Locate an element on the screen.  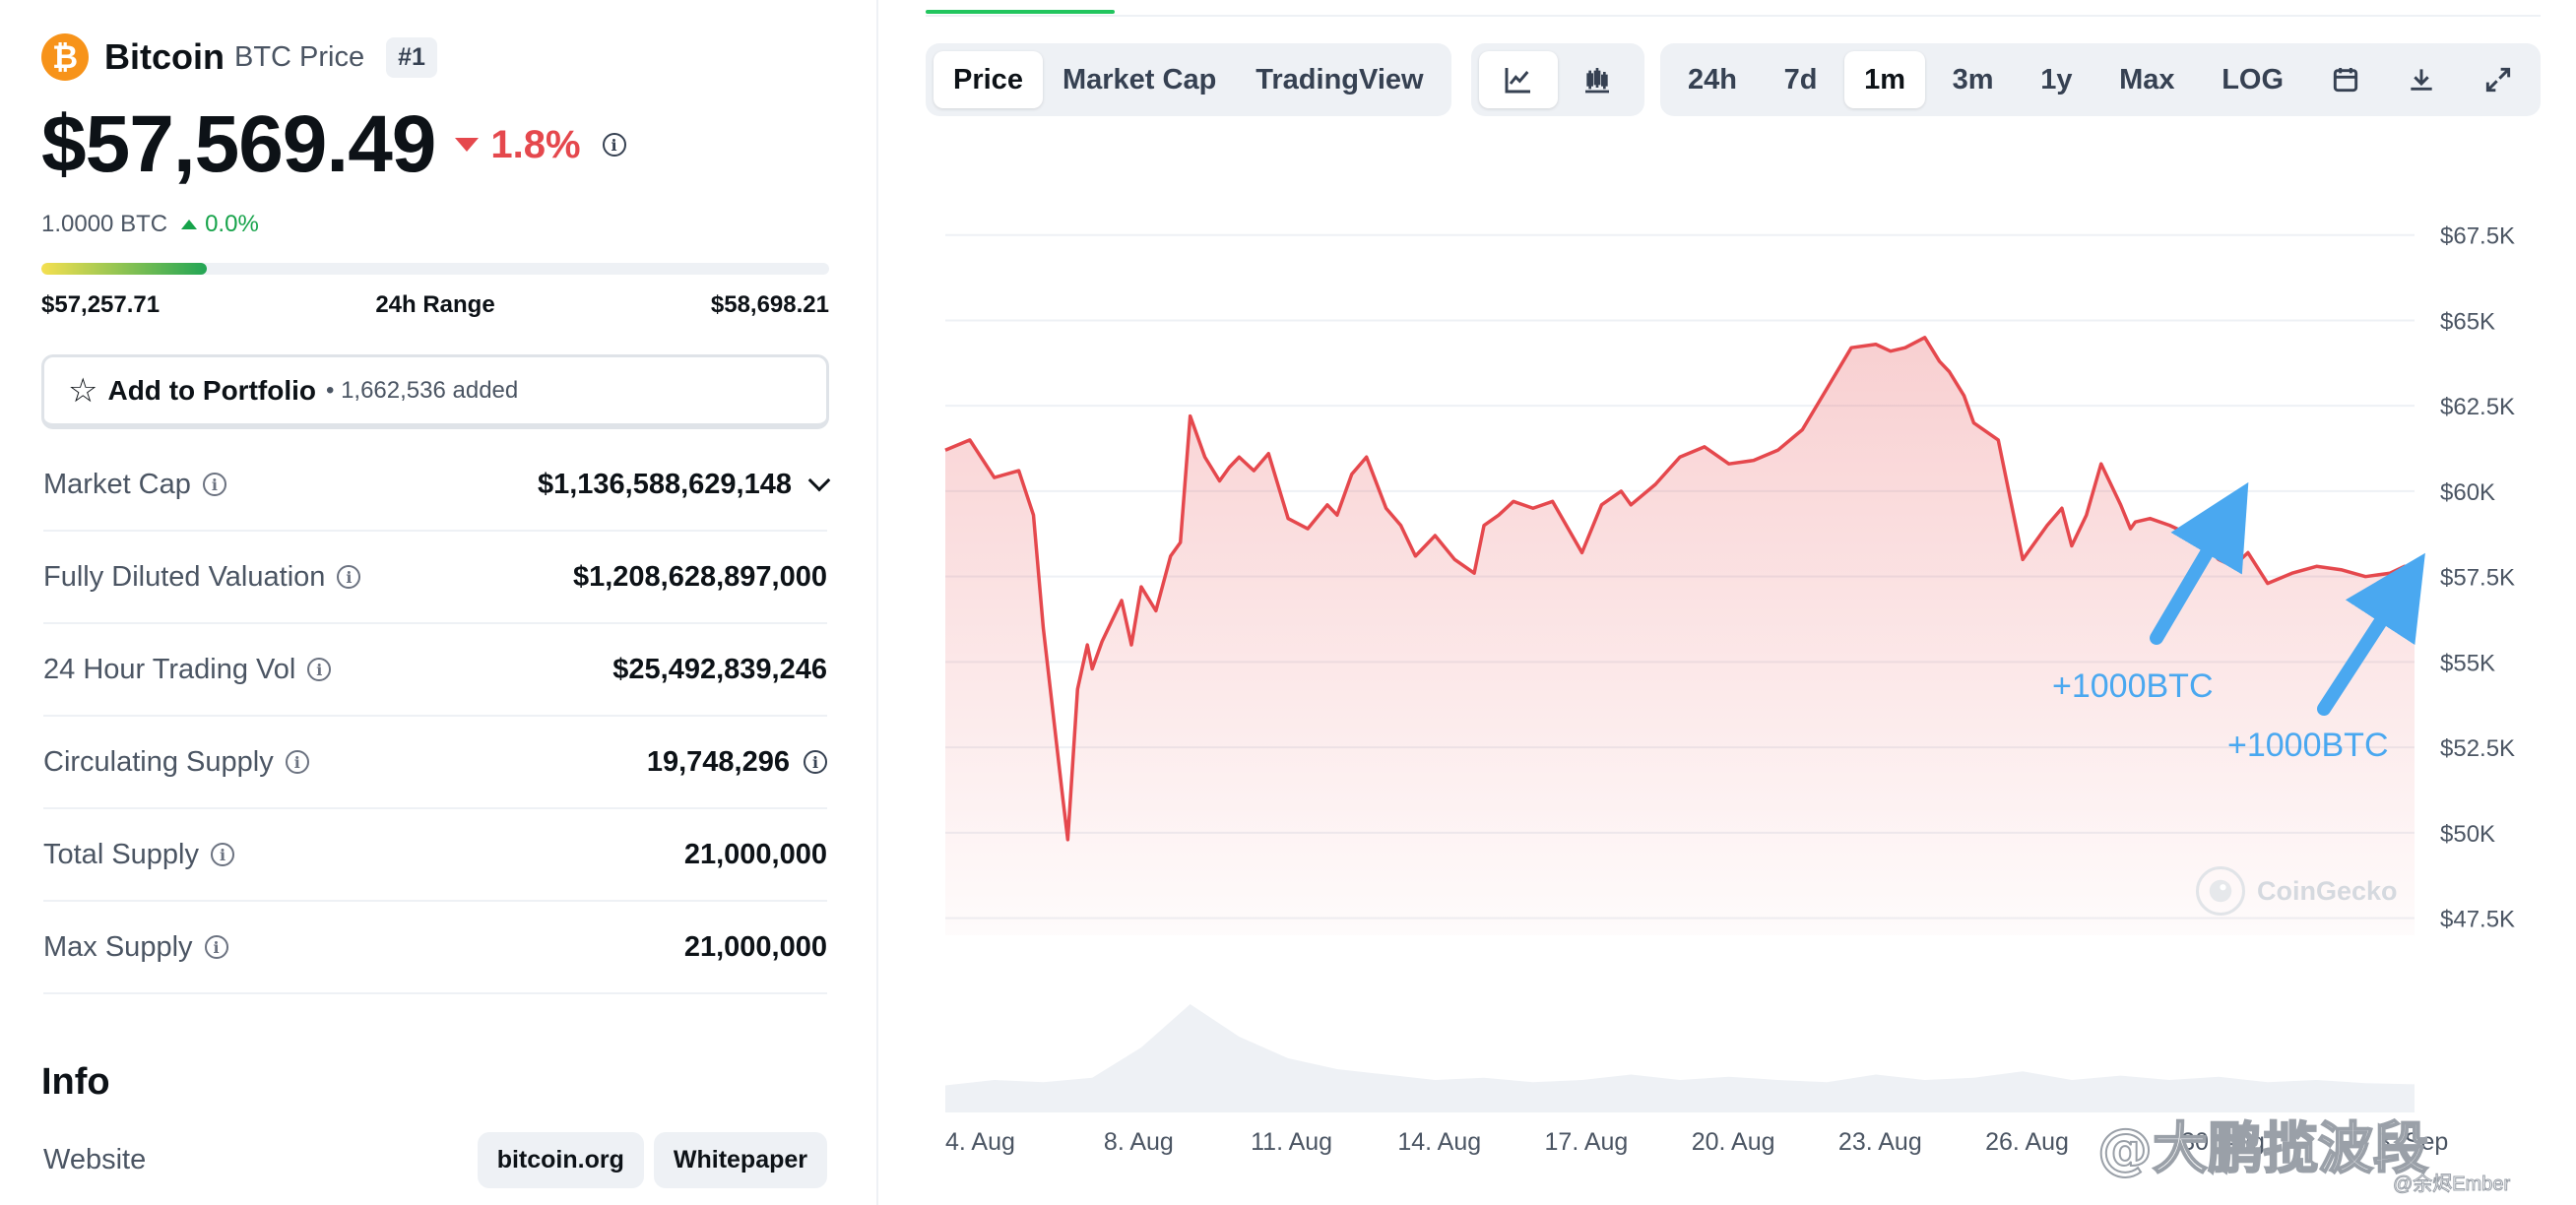
x-tick-label: 20. Aug is located at coordinates (1733, 1142).